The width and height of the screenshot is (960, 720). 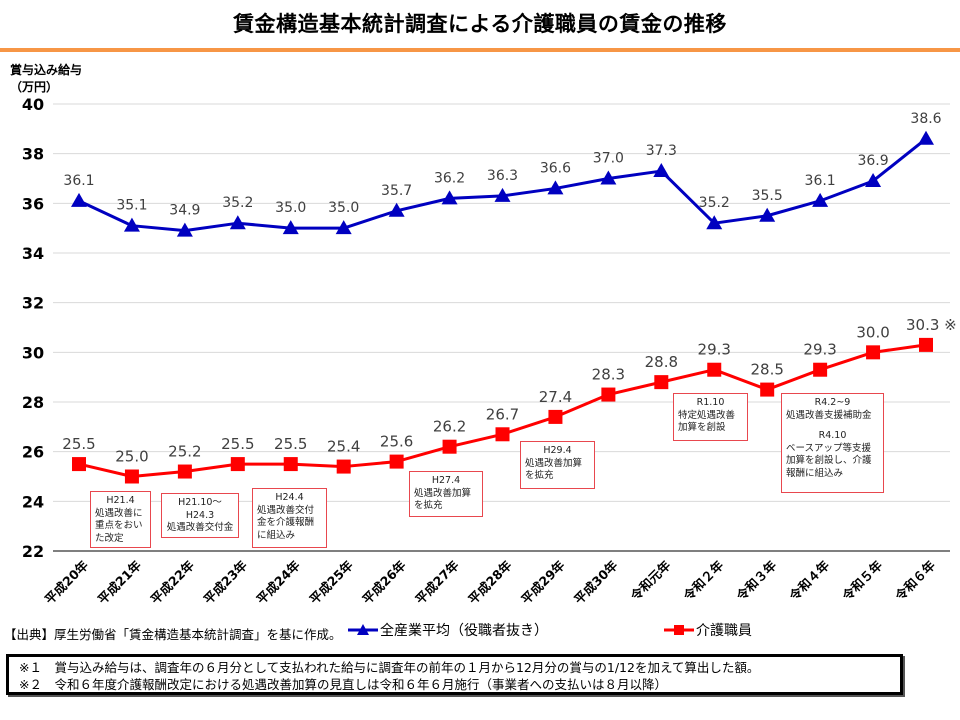 What do you see at coordinates (608, 375) in the screenshot?
I see `data-label: 28.3` at bounding box center [608, 375].